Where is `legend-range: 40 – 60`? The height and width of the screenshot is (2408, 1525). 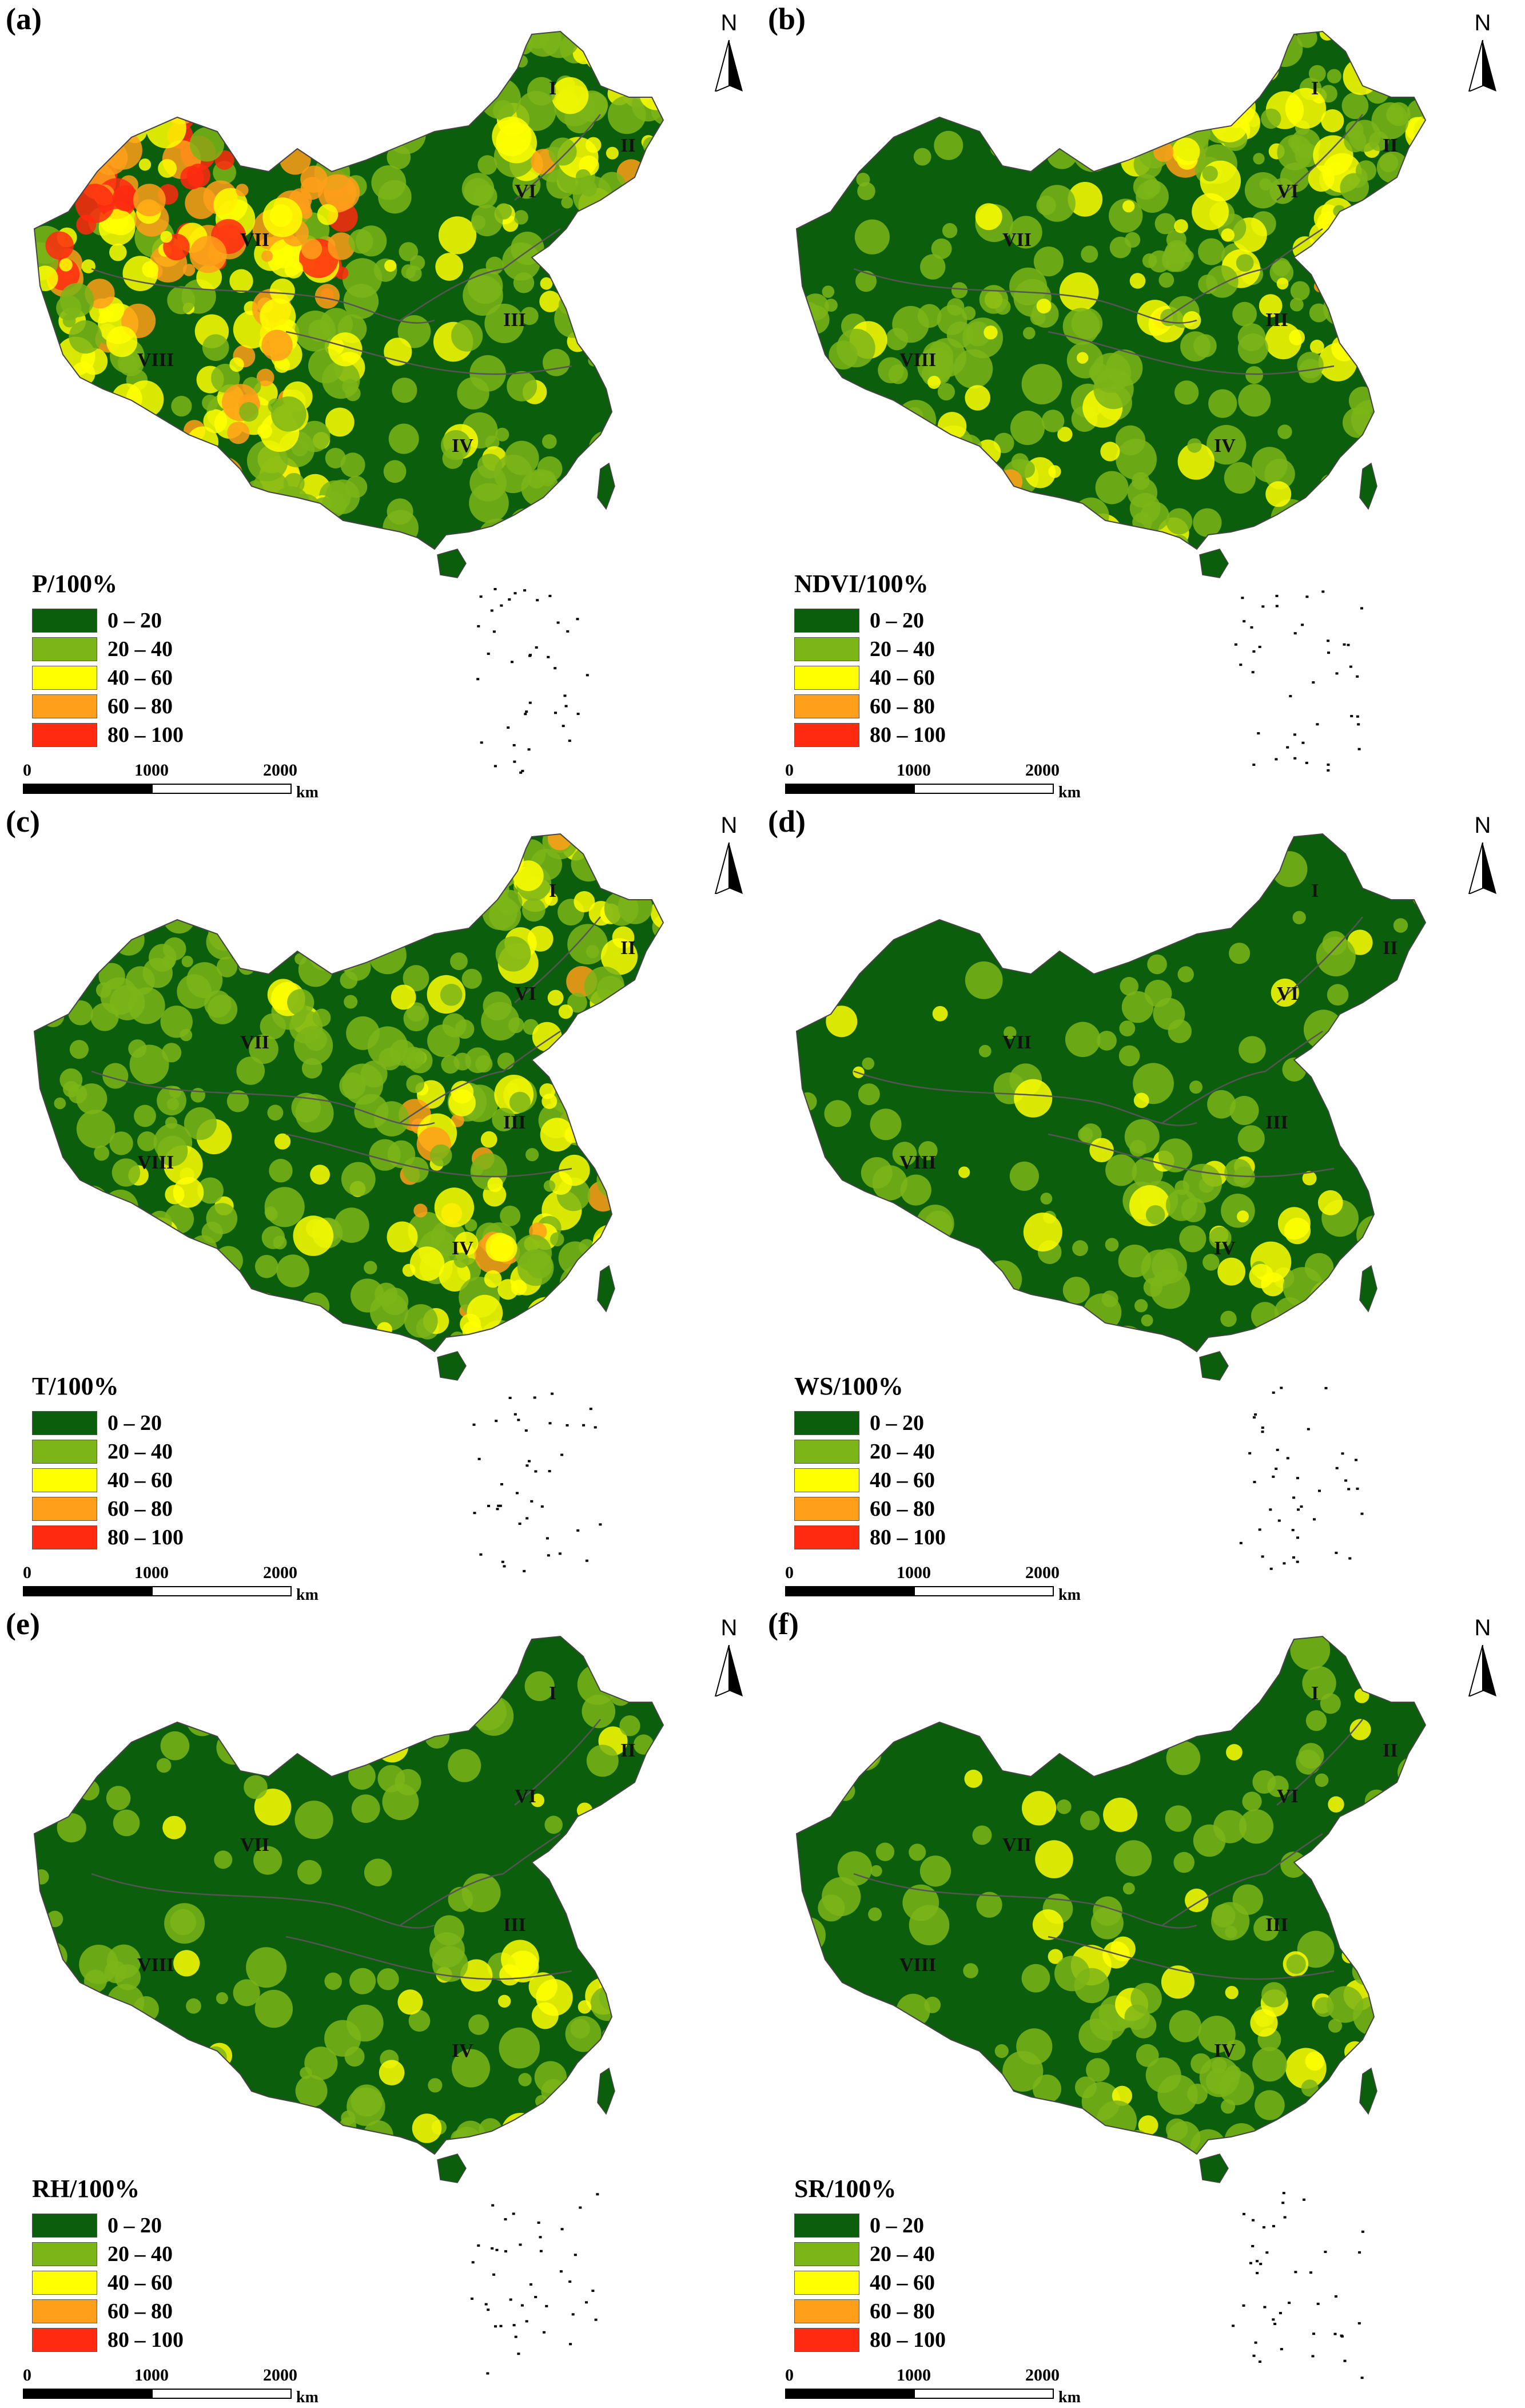
legend-range: 40 – 60 is located at coordinates (140, 678).